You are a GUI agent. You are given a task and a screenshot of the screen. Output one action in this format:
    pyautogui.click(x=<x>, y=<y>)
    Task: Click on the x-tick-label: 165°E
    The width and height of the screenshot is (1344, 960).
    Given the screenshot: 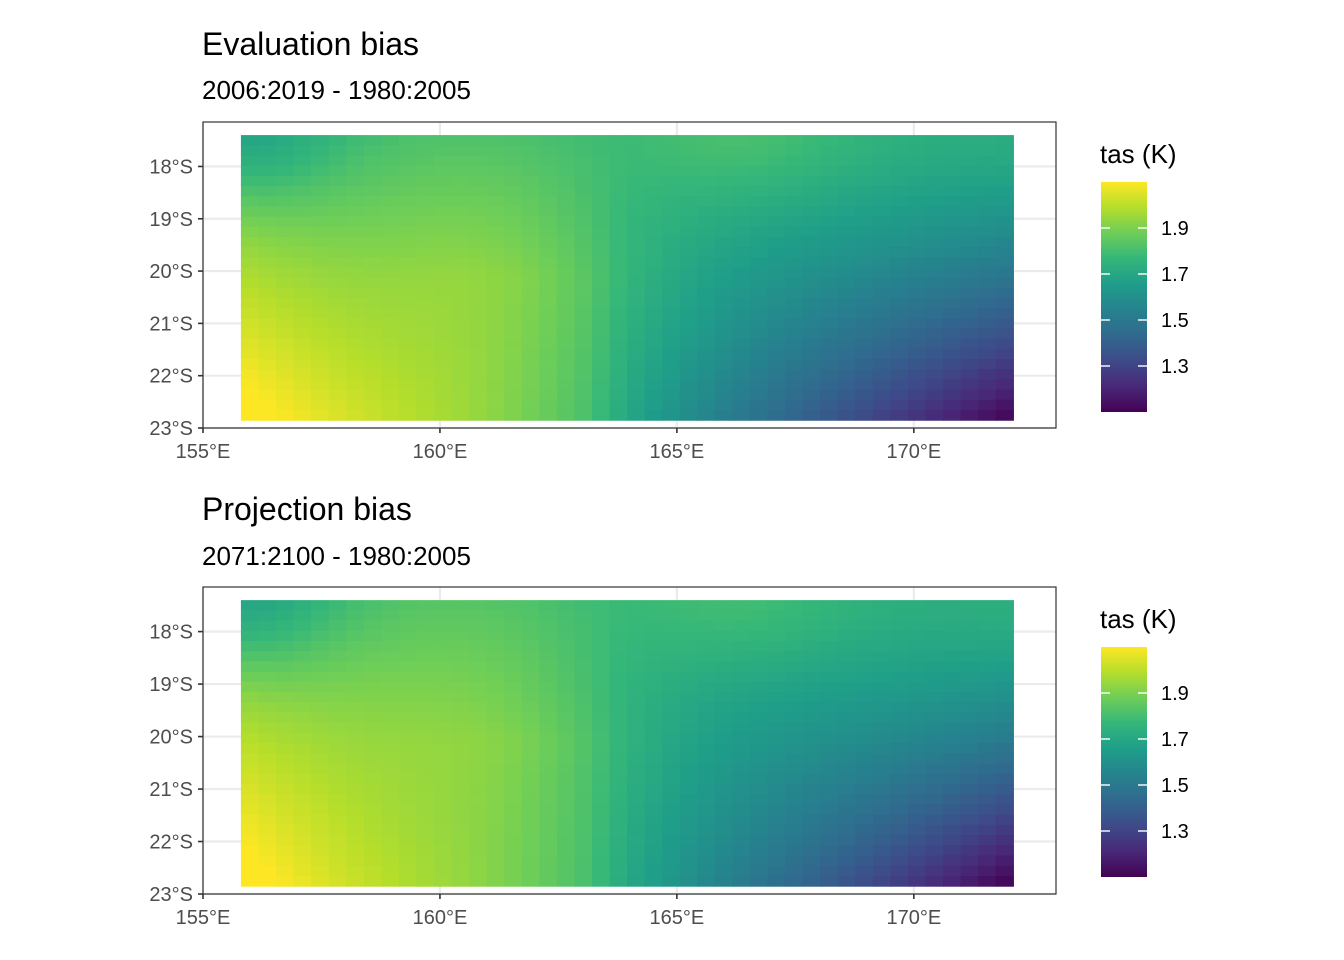 What is the action you would take?
    pyautogui.click(x=677, y=452)
    